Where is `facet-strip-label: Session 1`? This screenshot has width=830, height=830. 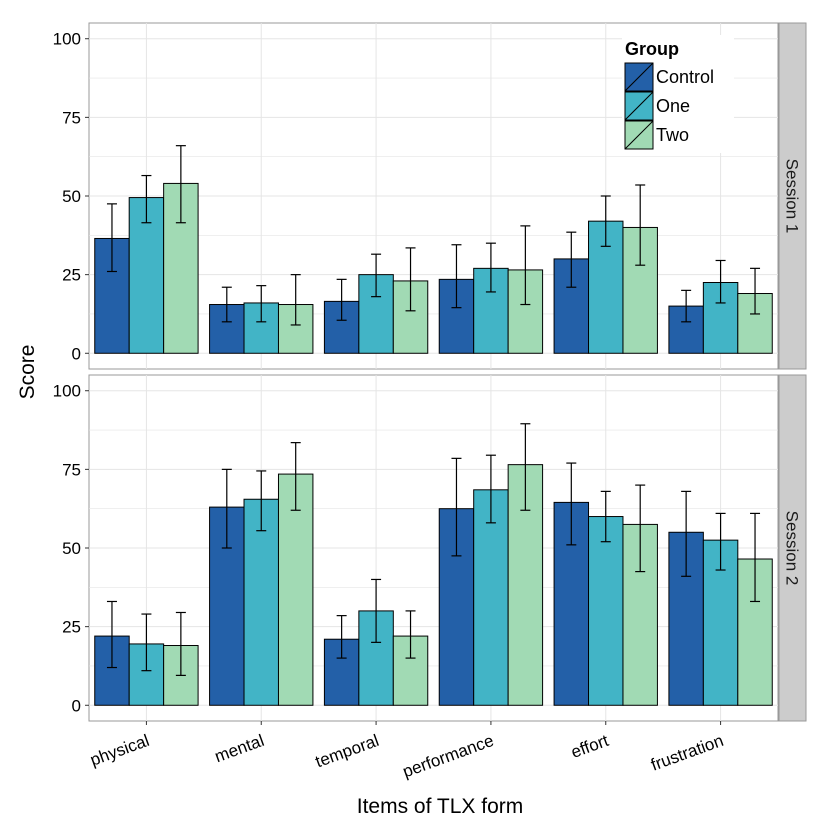
facet-strip-label: Session 1 is located at coordinates (792, 196).